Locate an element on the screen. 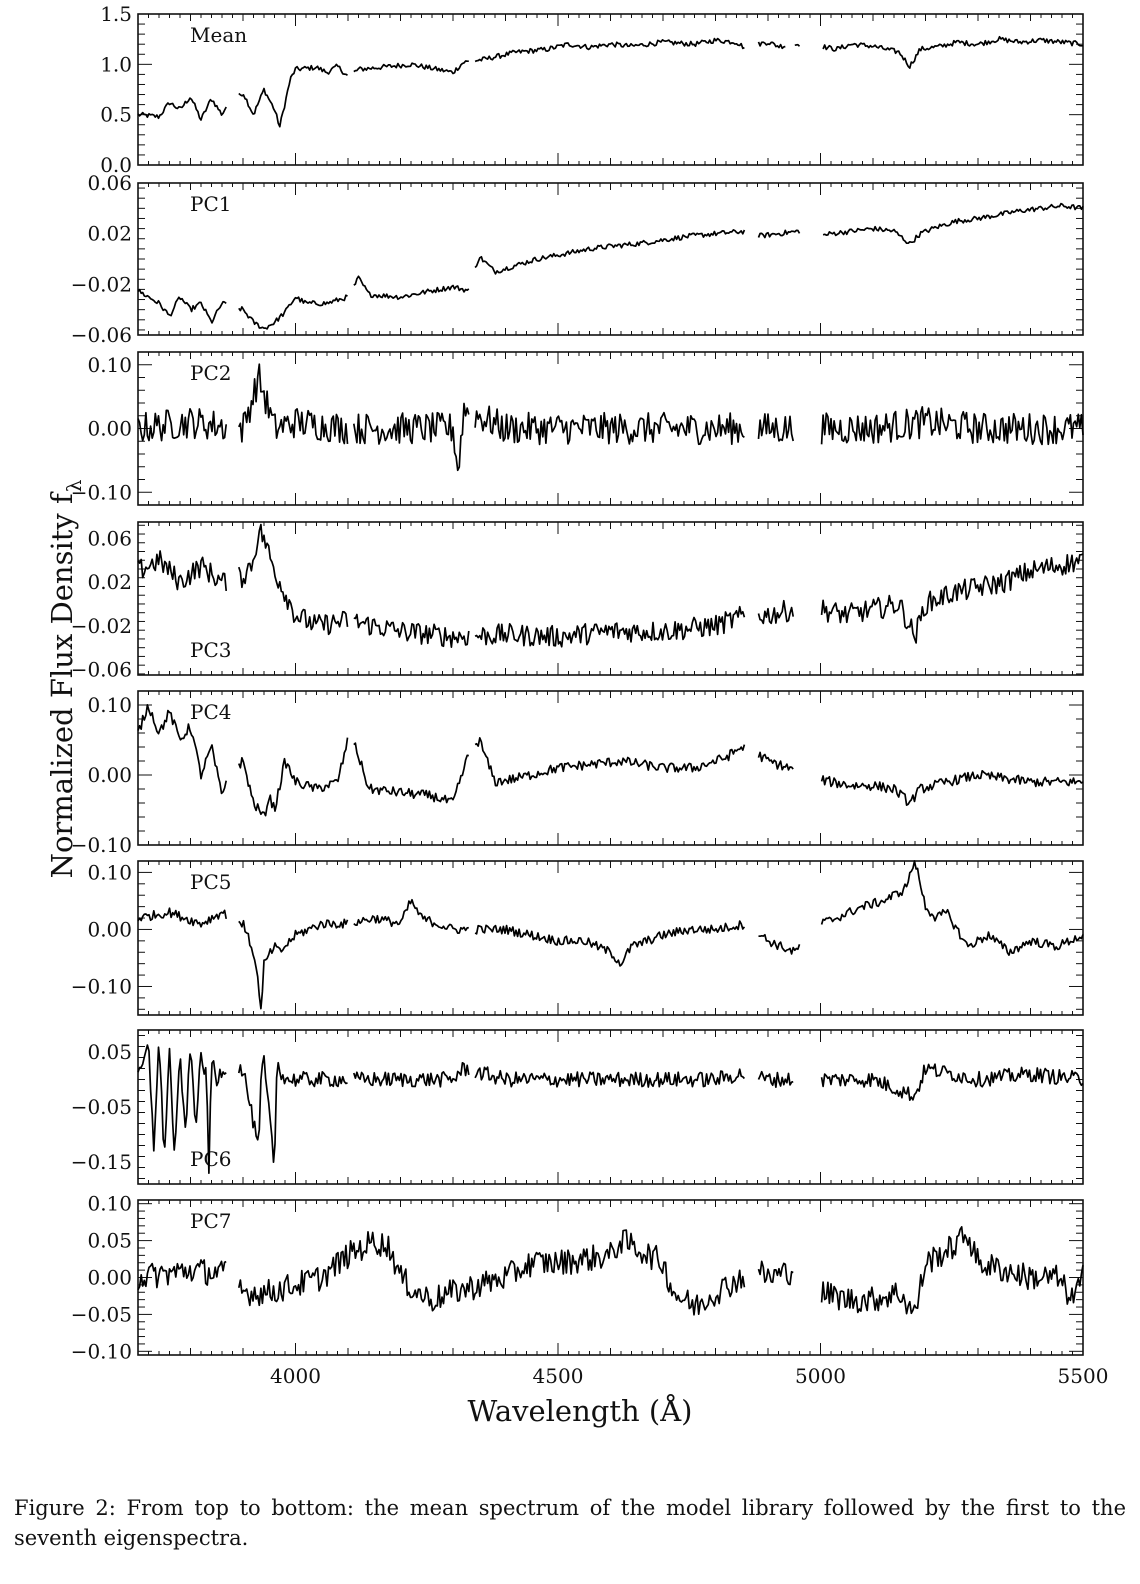 Image resolution: width=1140 pixels, height=1584 pixels. y-tick-label: 0.5 is located at coordinates (116, 115).